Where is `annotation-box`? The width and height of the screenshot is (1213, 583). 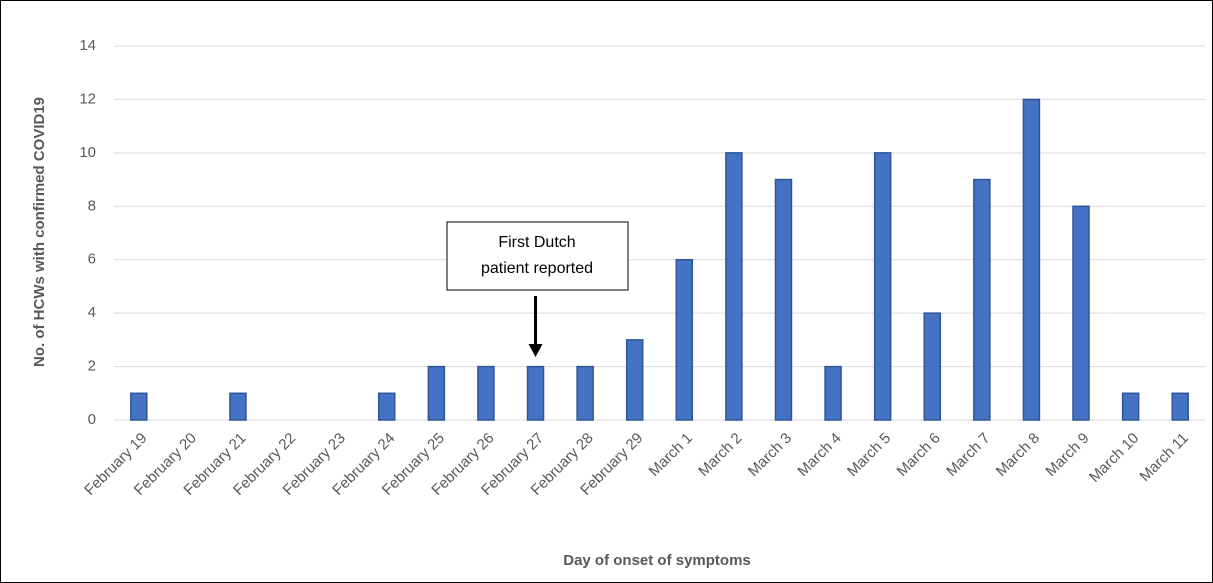
annotation-box is located at coordinates (537, 256).